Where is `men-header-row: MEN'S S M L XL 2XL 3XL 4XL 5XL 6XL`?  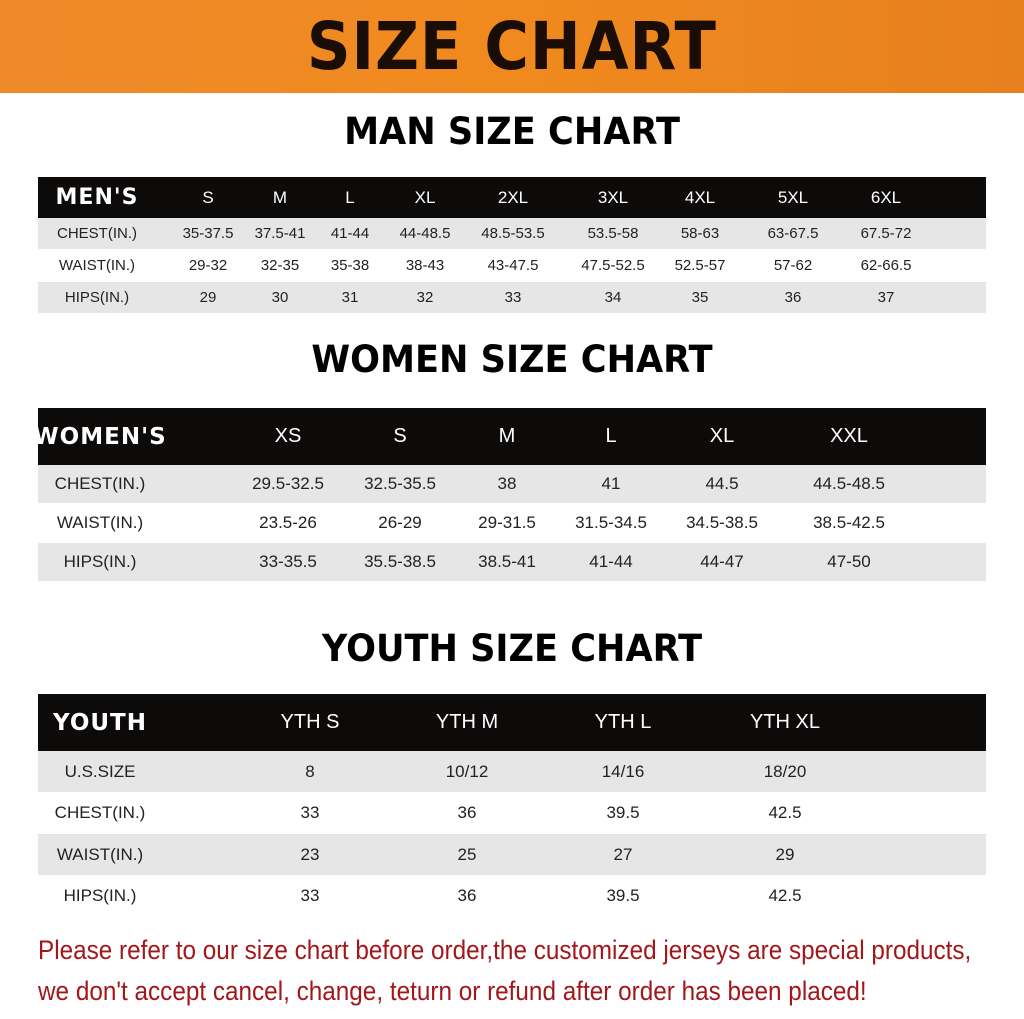
men-header-row: MEN'S S M L XL 2XL 3XL 4XL 5XL 6XL is located at coordinates (512, 197).